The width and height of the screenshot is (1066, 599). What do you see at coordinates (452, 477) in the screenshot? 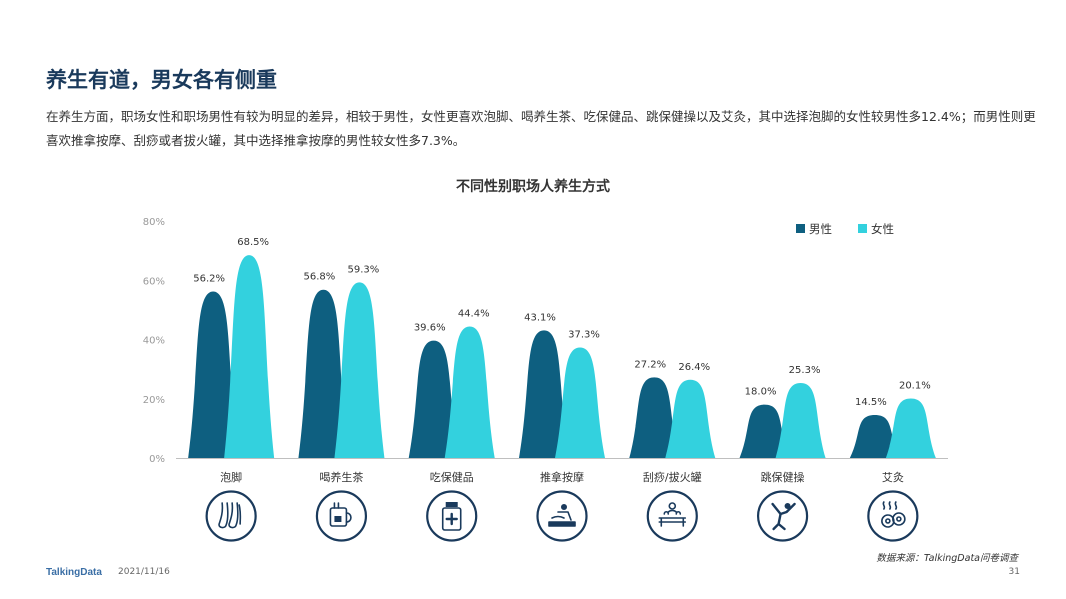
I see `category-label: 吃保健品` at bounding box center [452, 477].